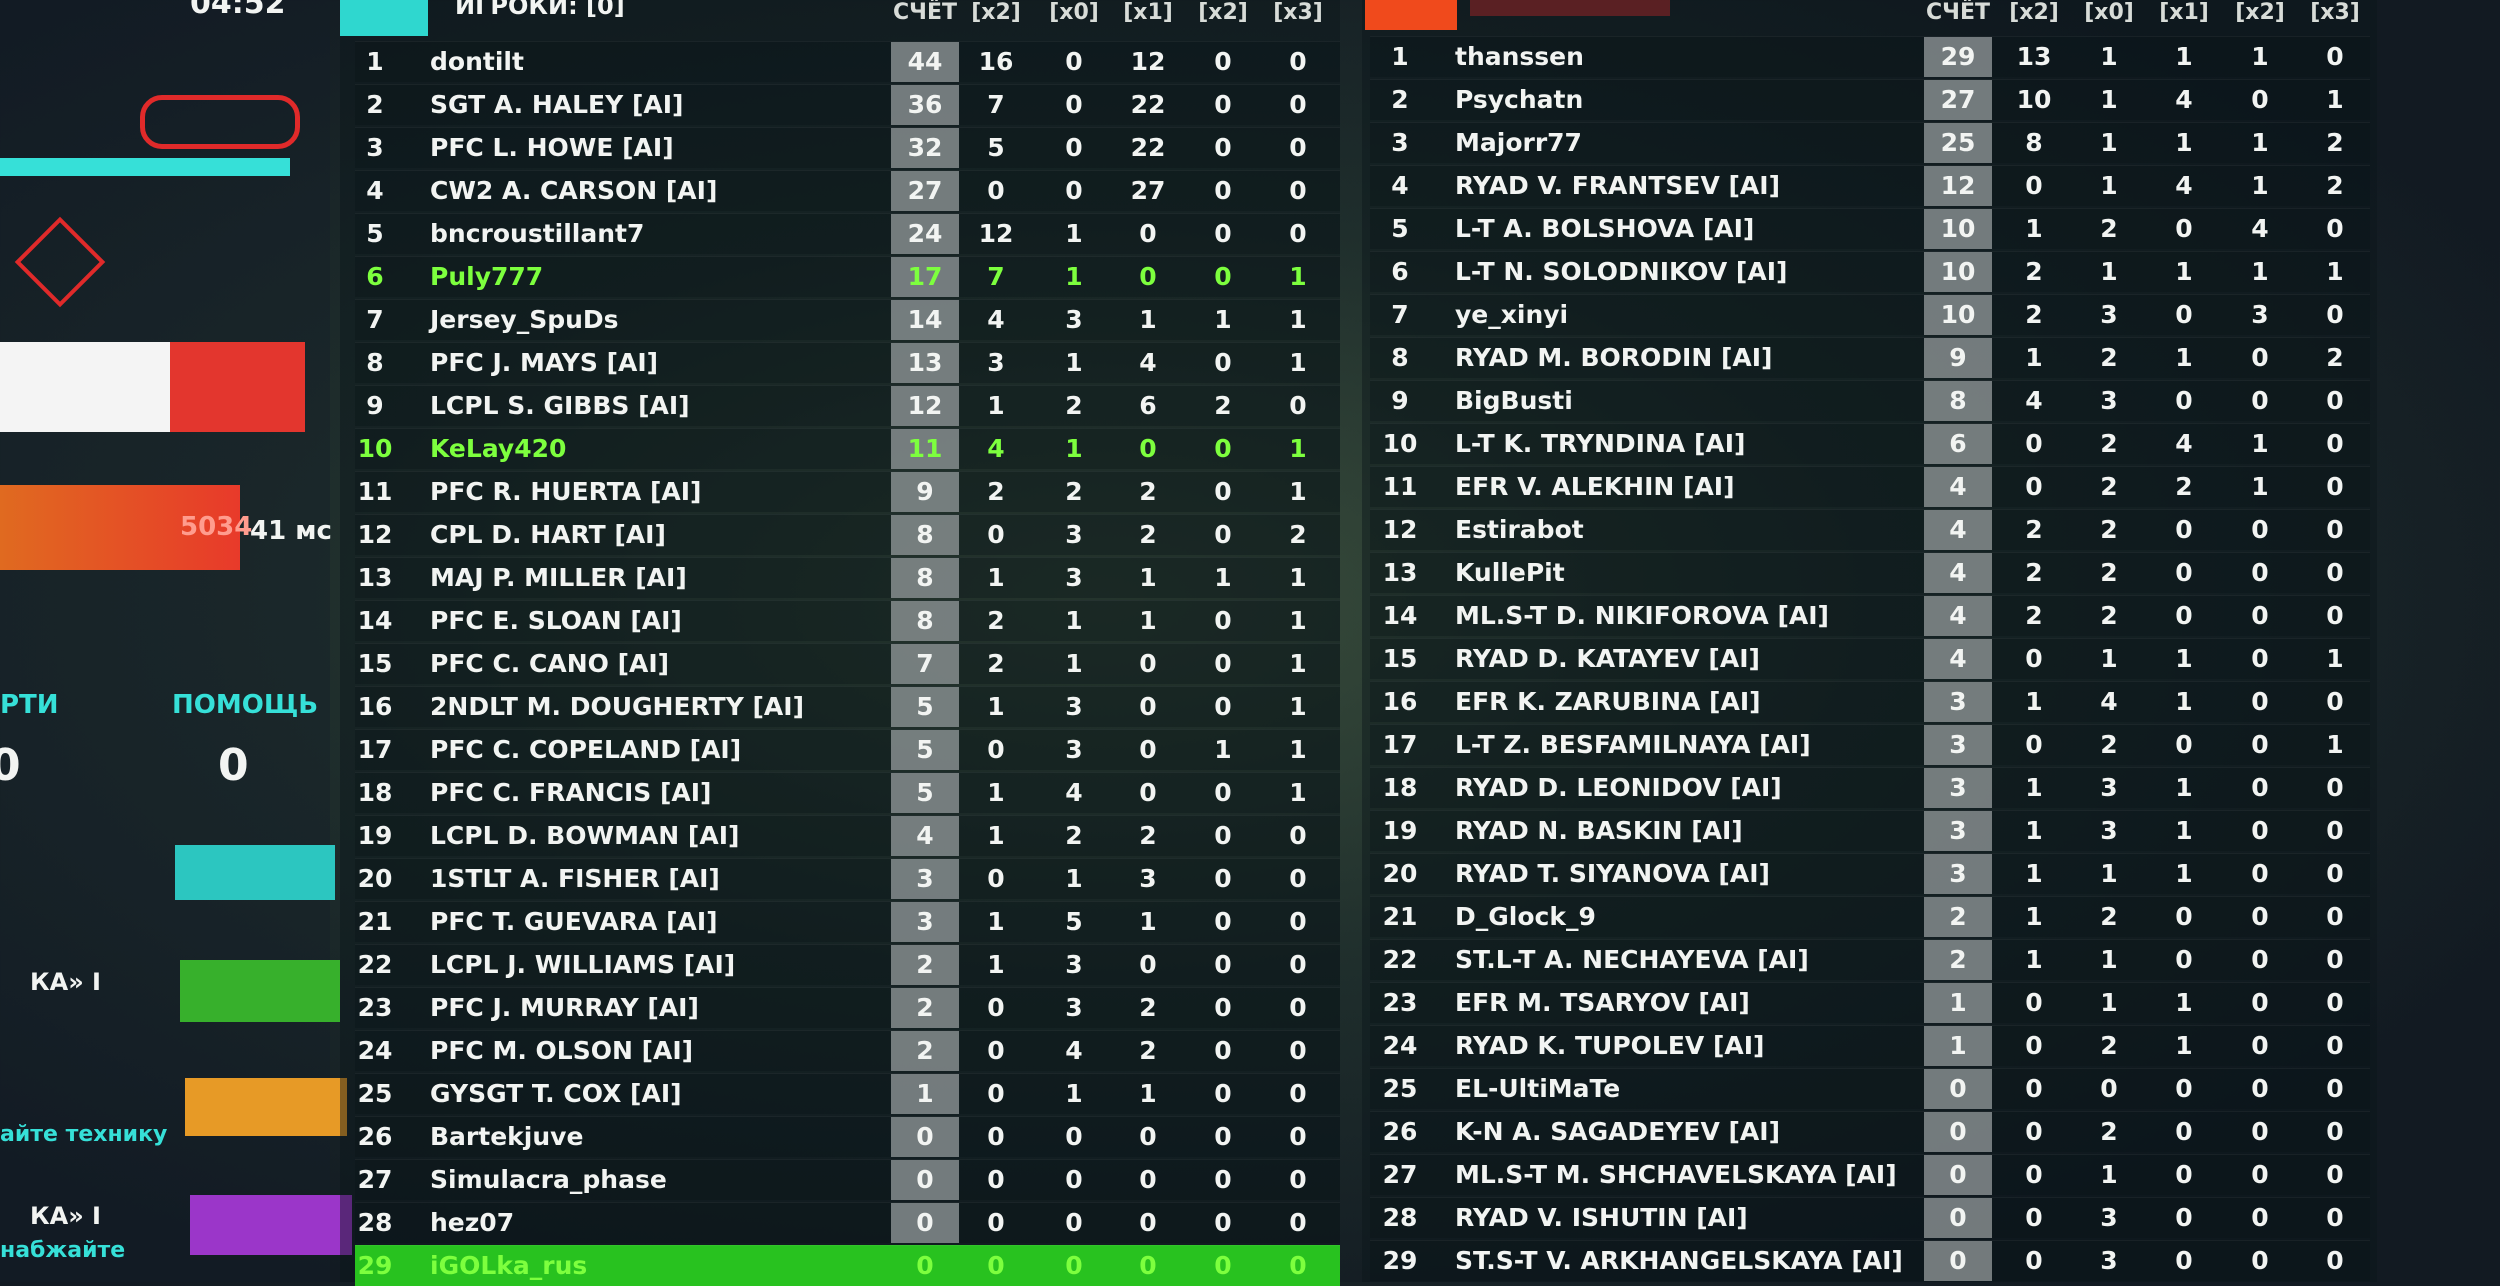 The height and width of the screenshot is (1286, 2500). Describe the element at coordinates (1958, 443) in the screenshot. I see `score: 6` at that location.